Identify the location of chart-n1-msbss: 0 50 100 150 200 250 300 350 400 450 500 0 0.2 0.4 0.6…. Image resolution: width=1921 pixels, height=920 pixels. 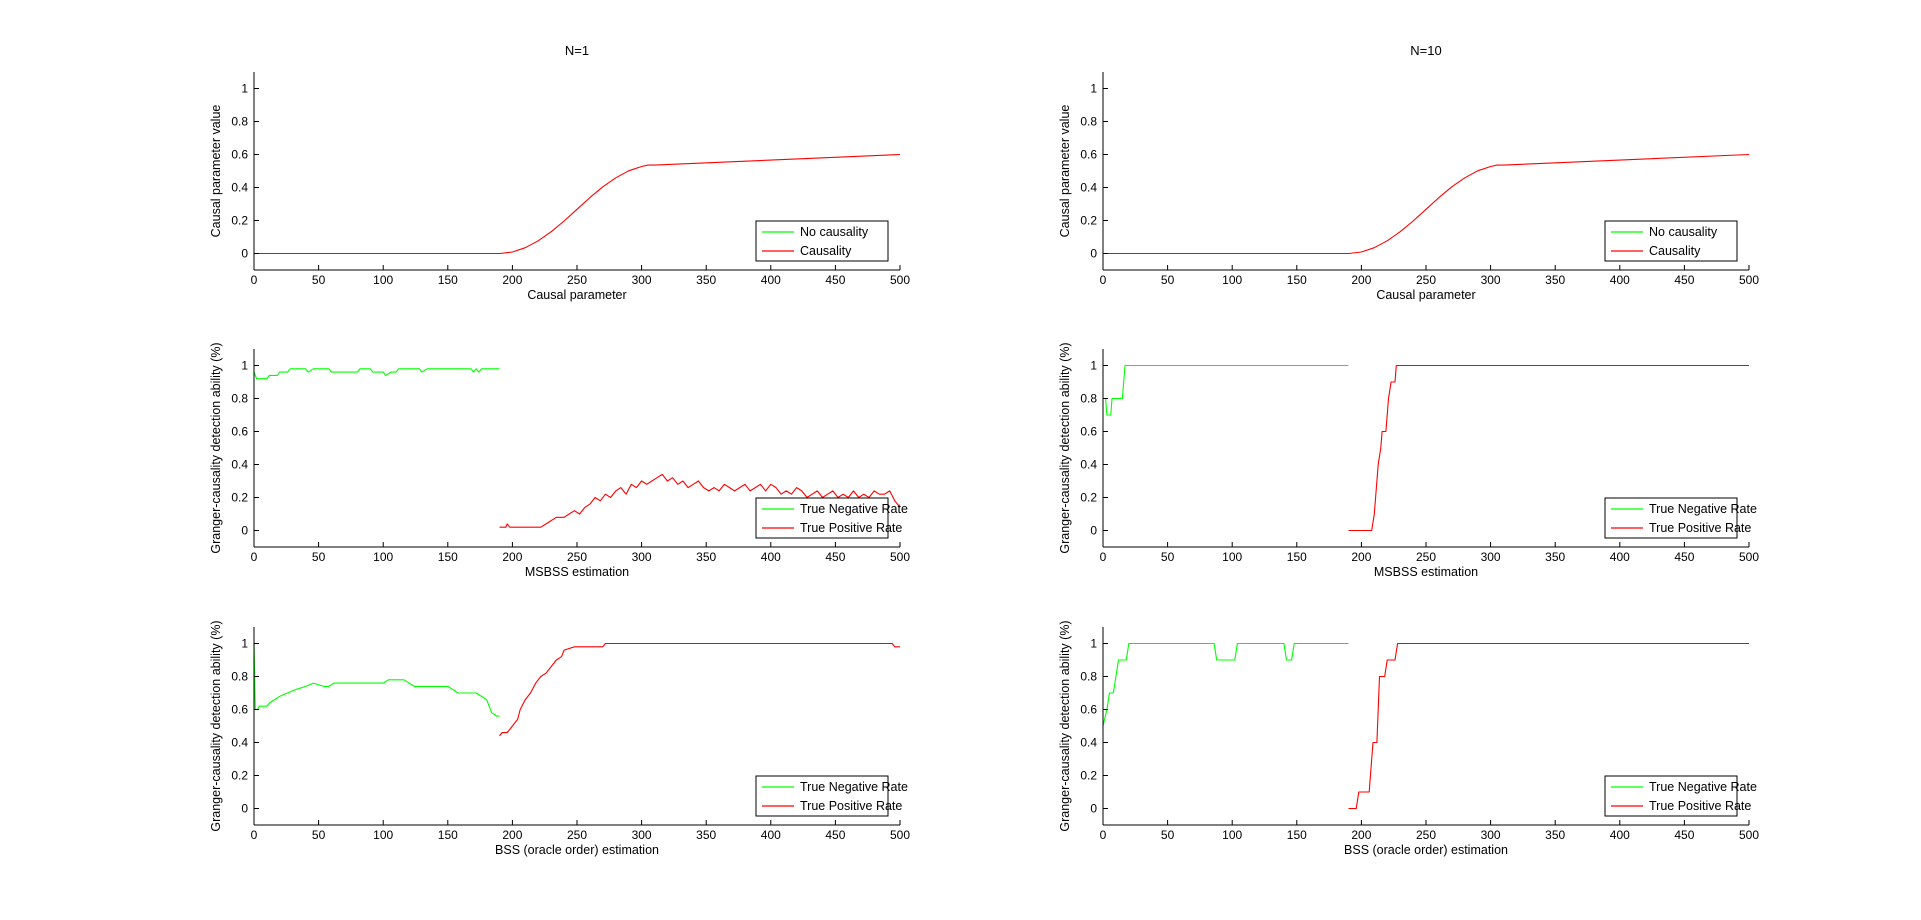
(559, 460).